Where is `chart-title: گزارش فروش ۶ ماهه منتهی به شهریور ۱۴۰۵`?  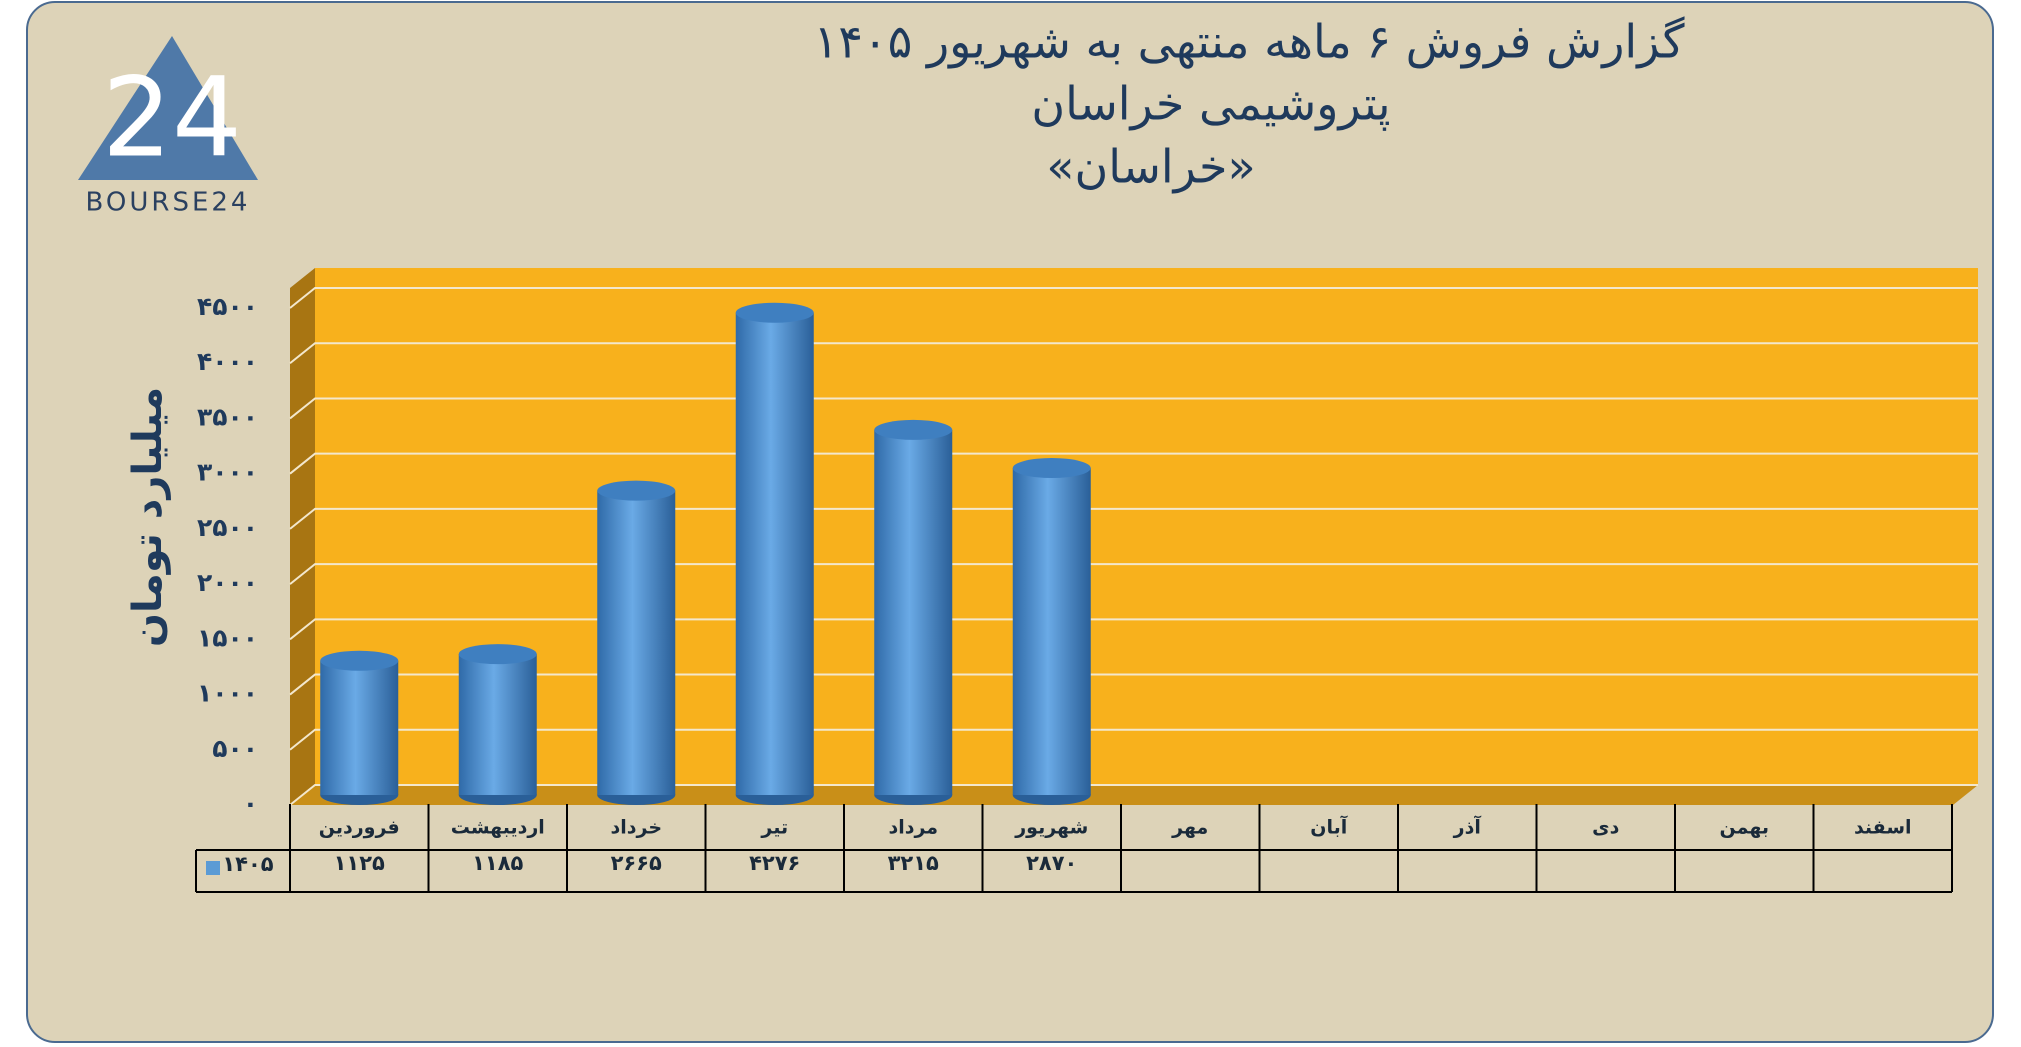
chart-title: گزارش فروش ۶ ماهه منتهی به شهریور ۱۴۰۵ is located at coordinates (1249, 42).